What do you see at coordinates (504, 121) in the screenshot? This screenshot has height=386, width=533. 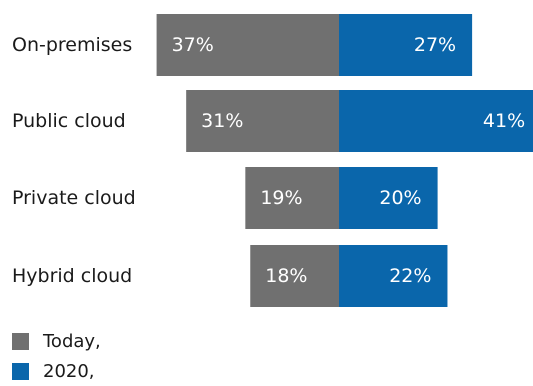 I see `data-label-2020-public-cloud: 41%` at bounding box center [504, 121].